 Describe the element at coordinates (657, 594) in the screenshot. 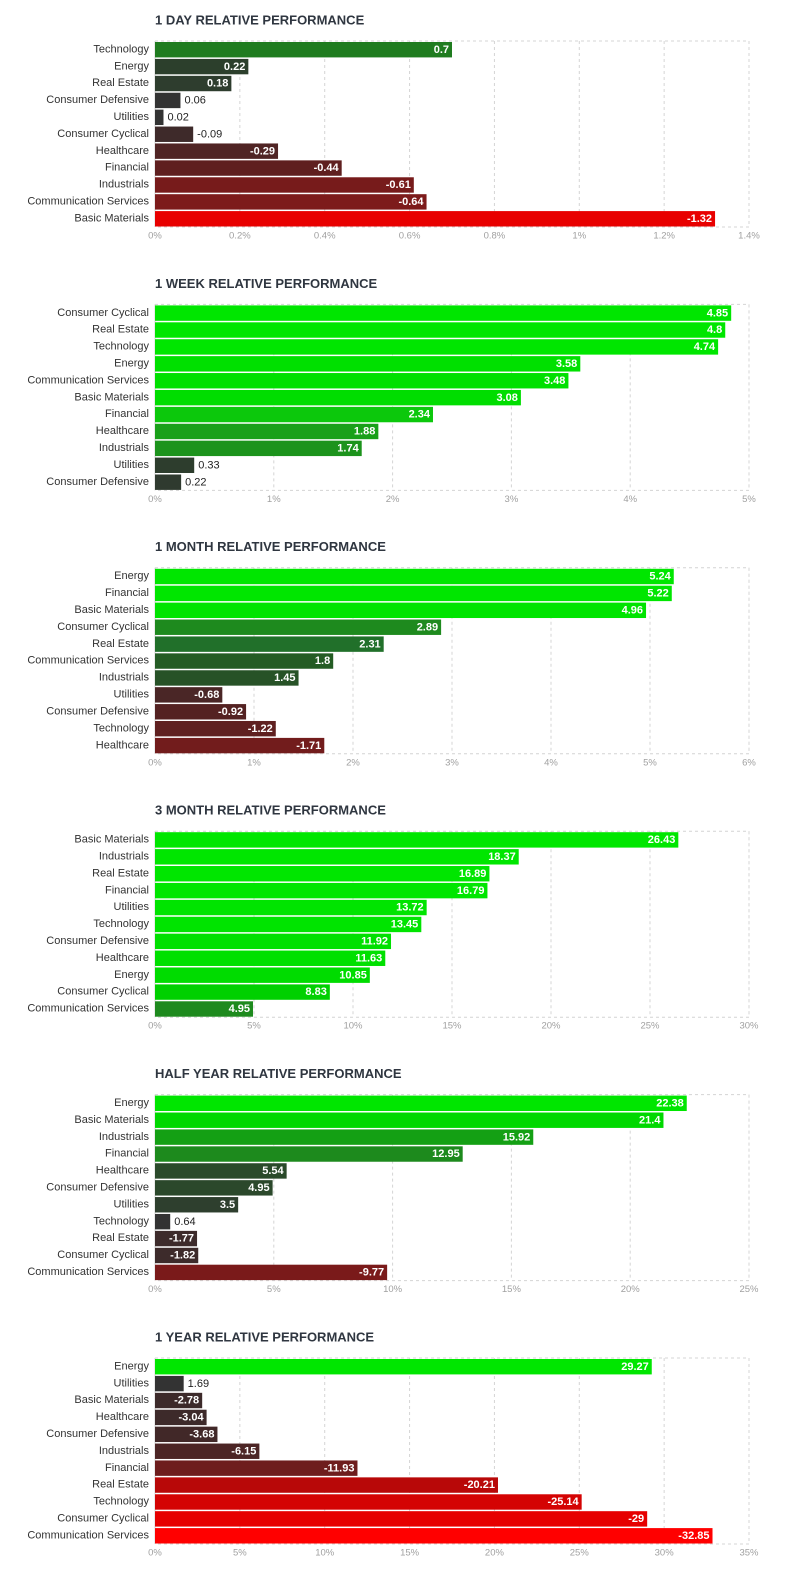

I see `value-label: 5.22` at that location.